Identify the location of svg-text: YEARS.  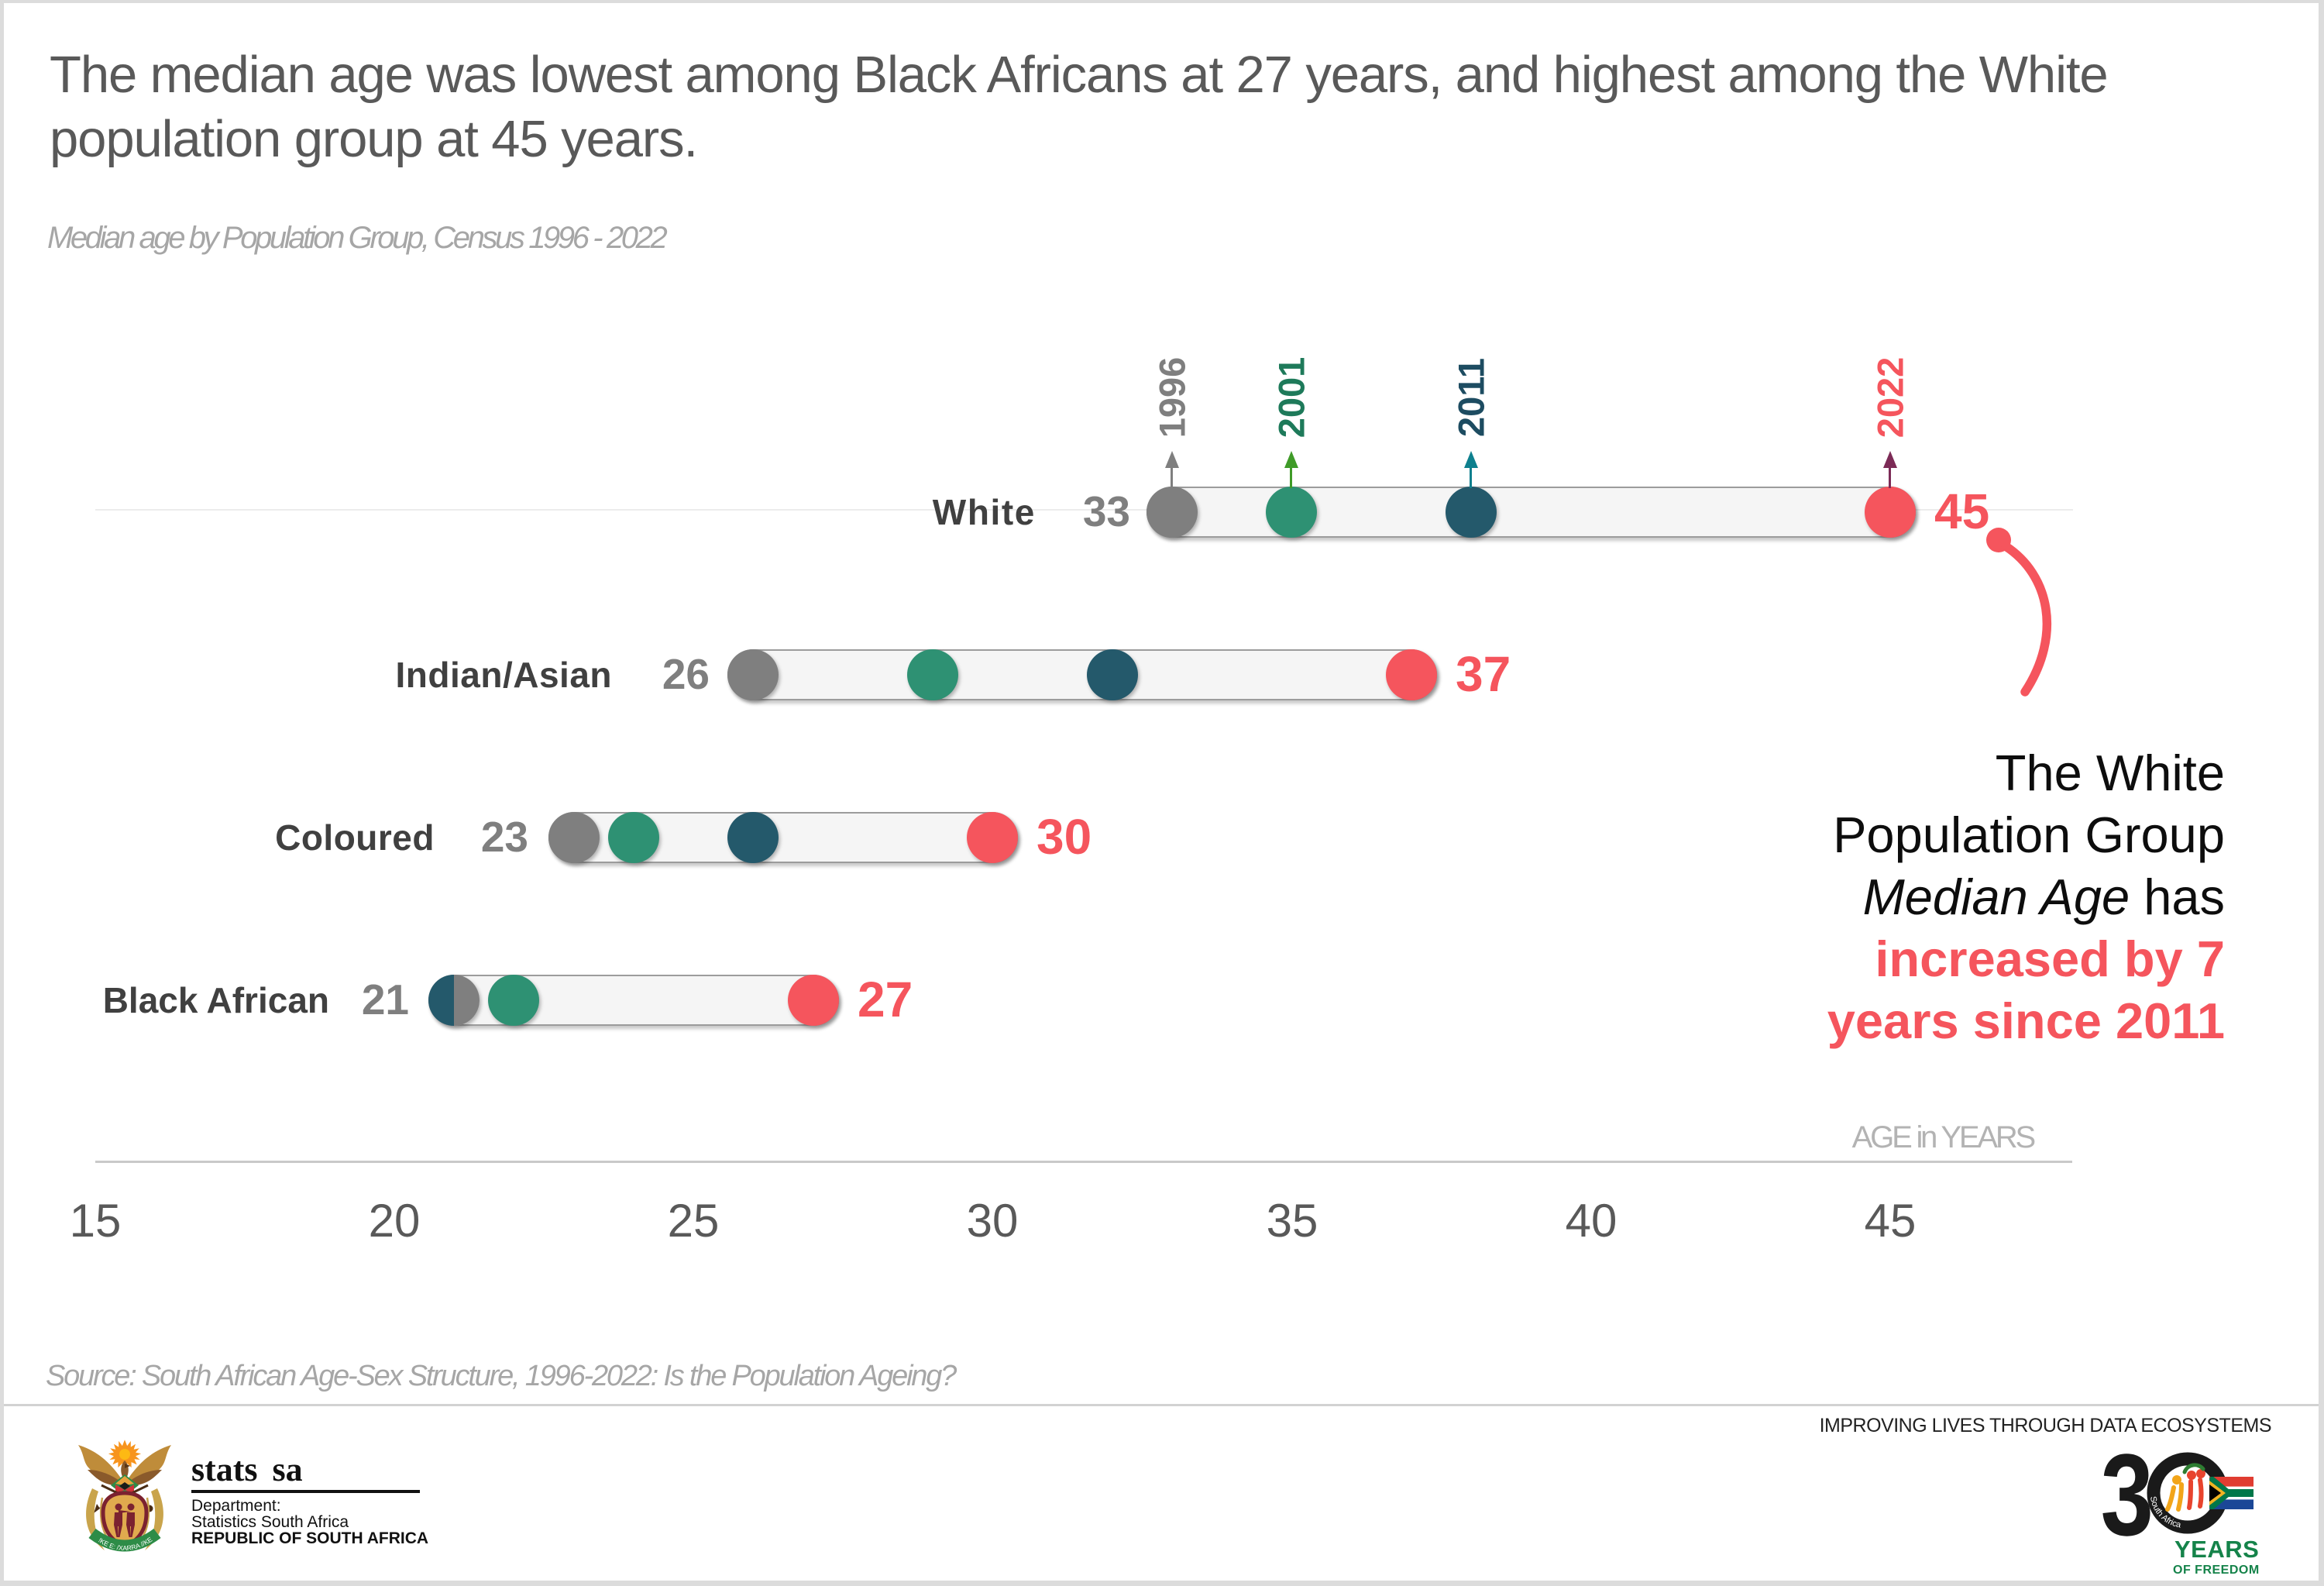
(2216, 1550).